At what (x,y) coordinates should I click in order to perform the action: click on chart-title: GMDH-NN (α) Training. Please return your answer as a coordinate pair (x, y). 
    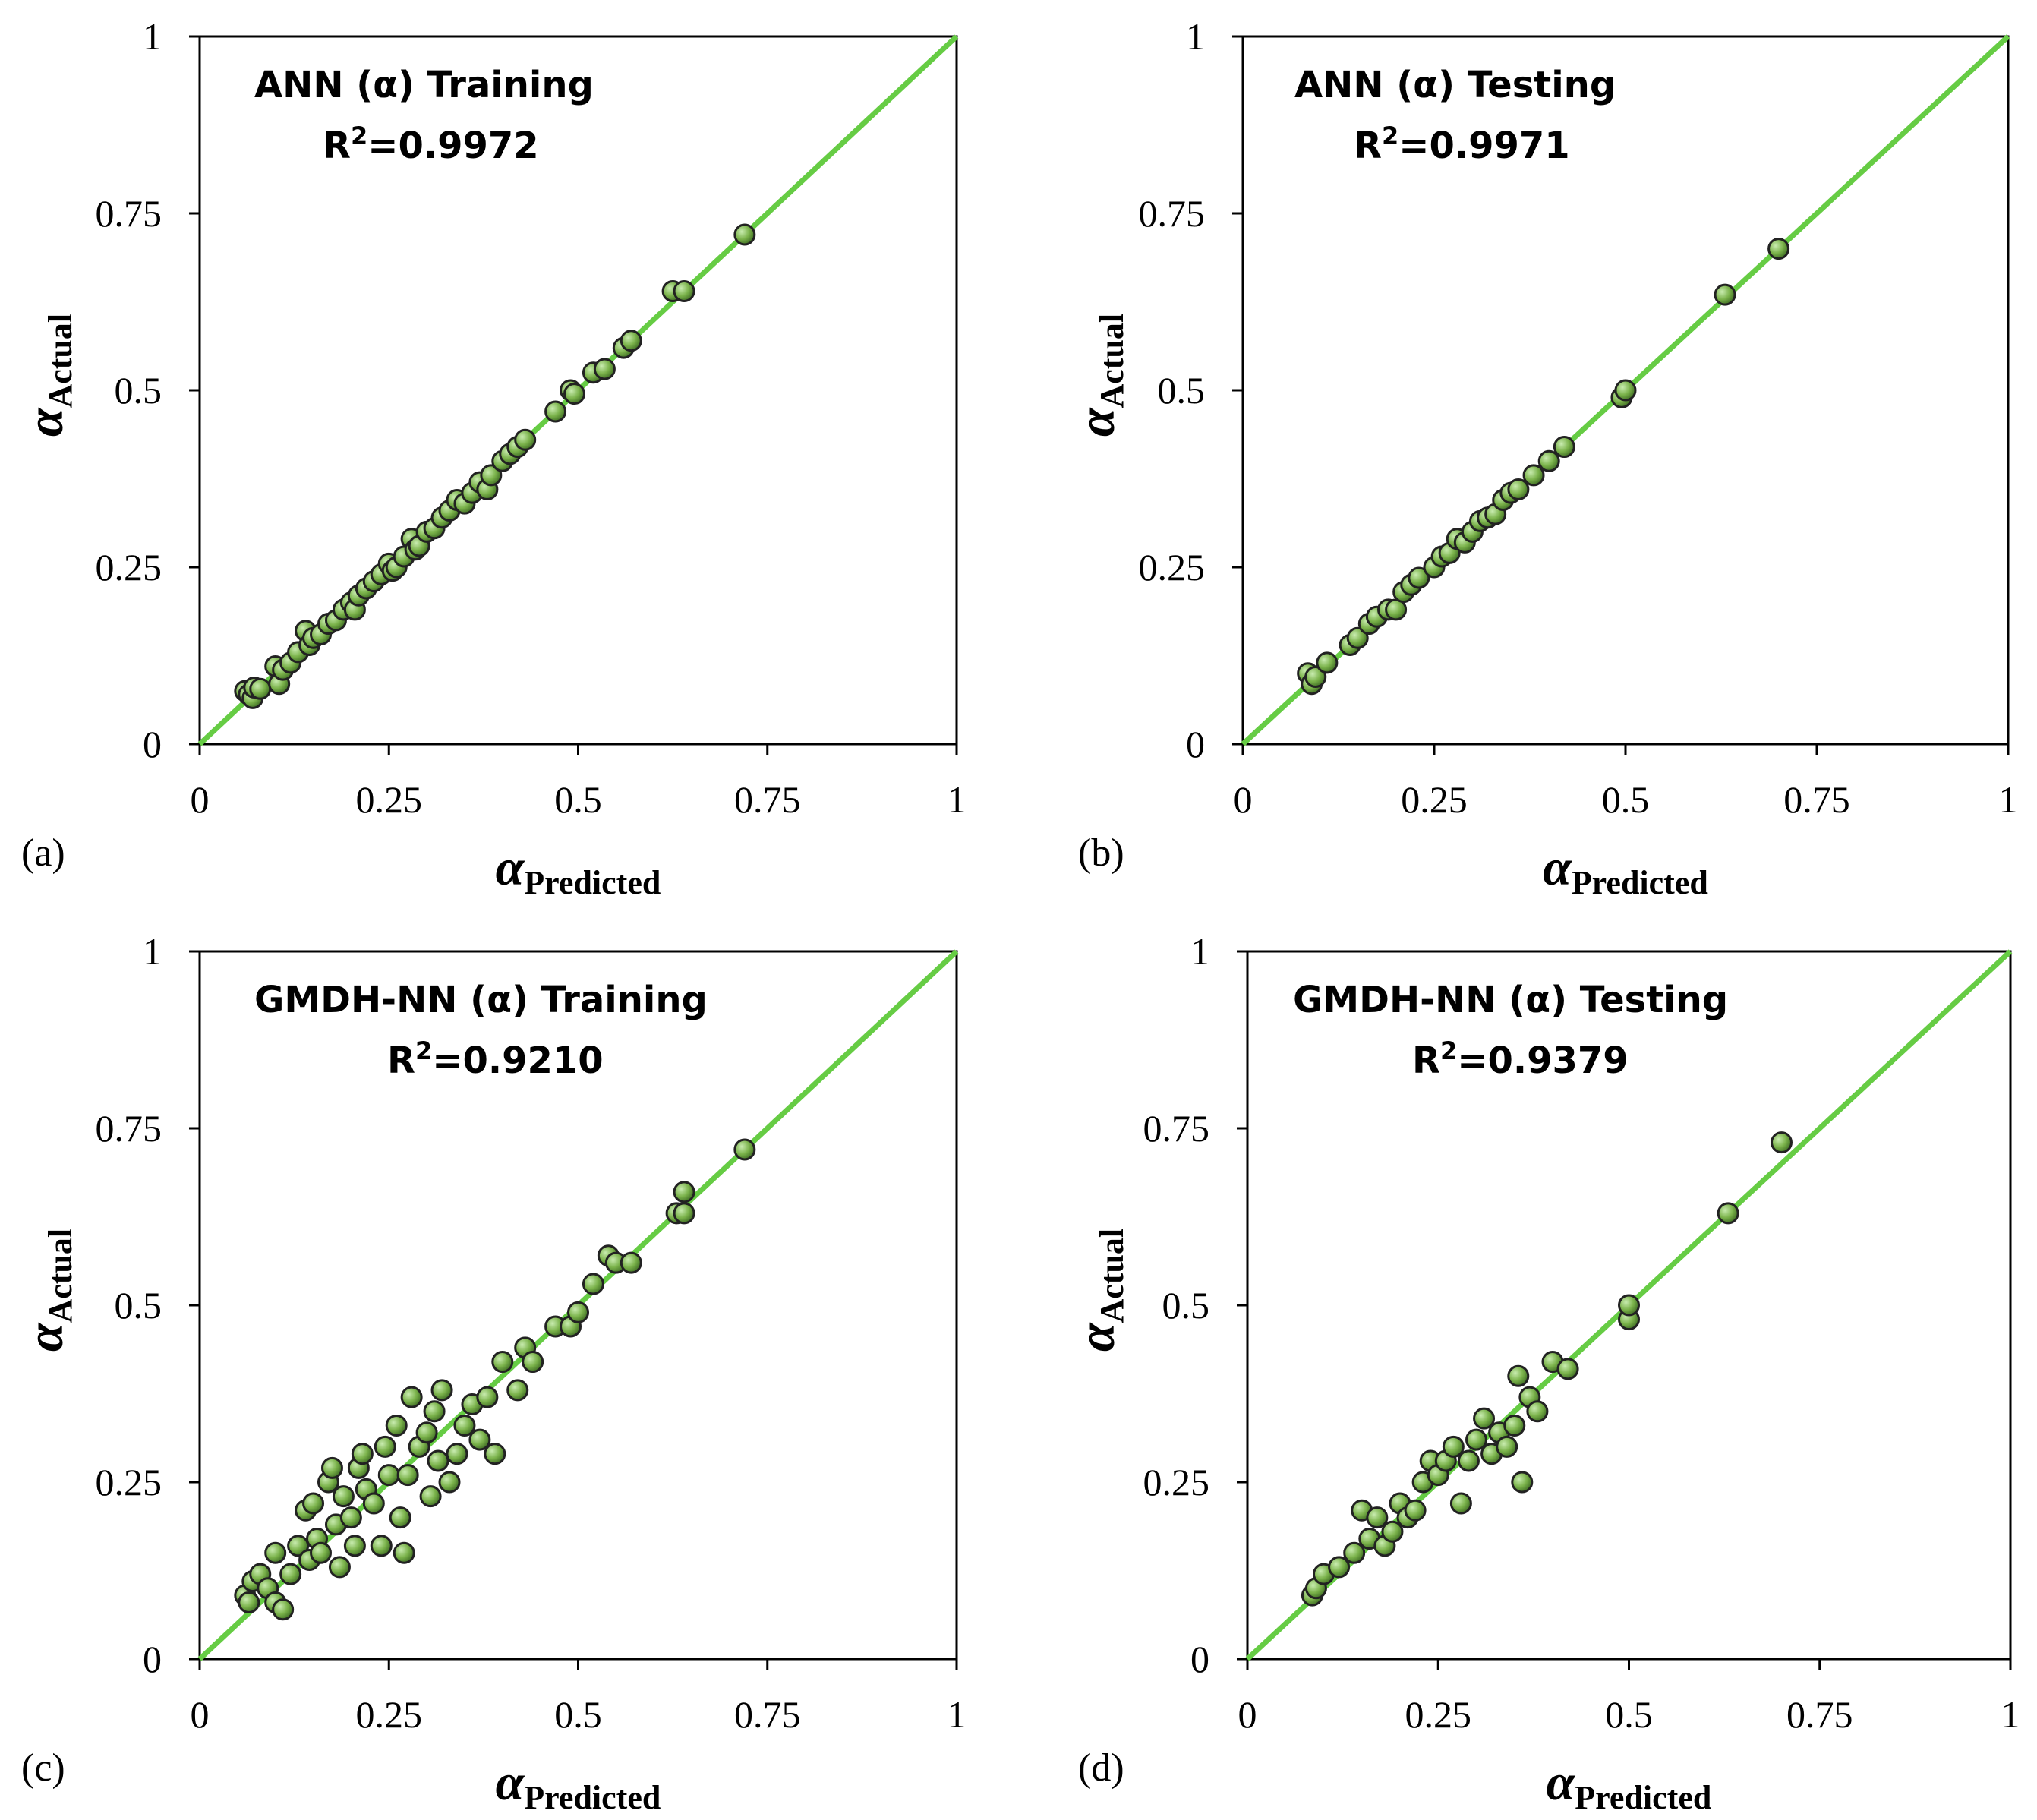
    Looking at the image, I should click on (481, 1000).